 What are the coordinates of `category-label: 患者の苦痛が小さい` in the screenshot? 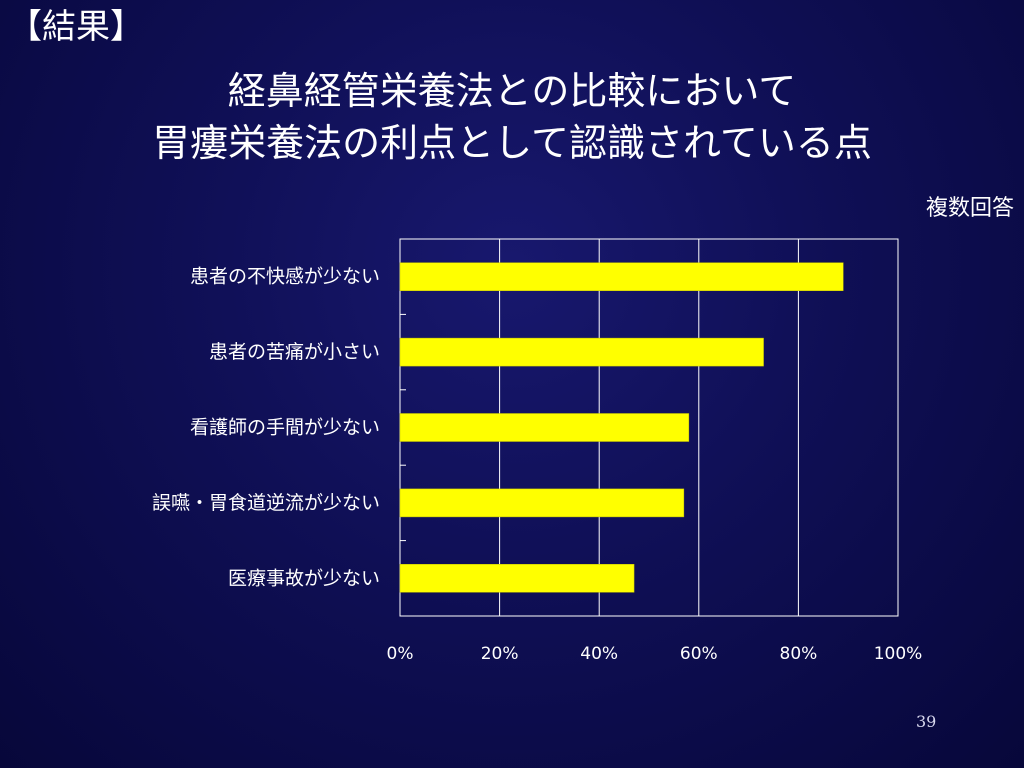 It's located at (294, 352).